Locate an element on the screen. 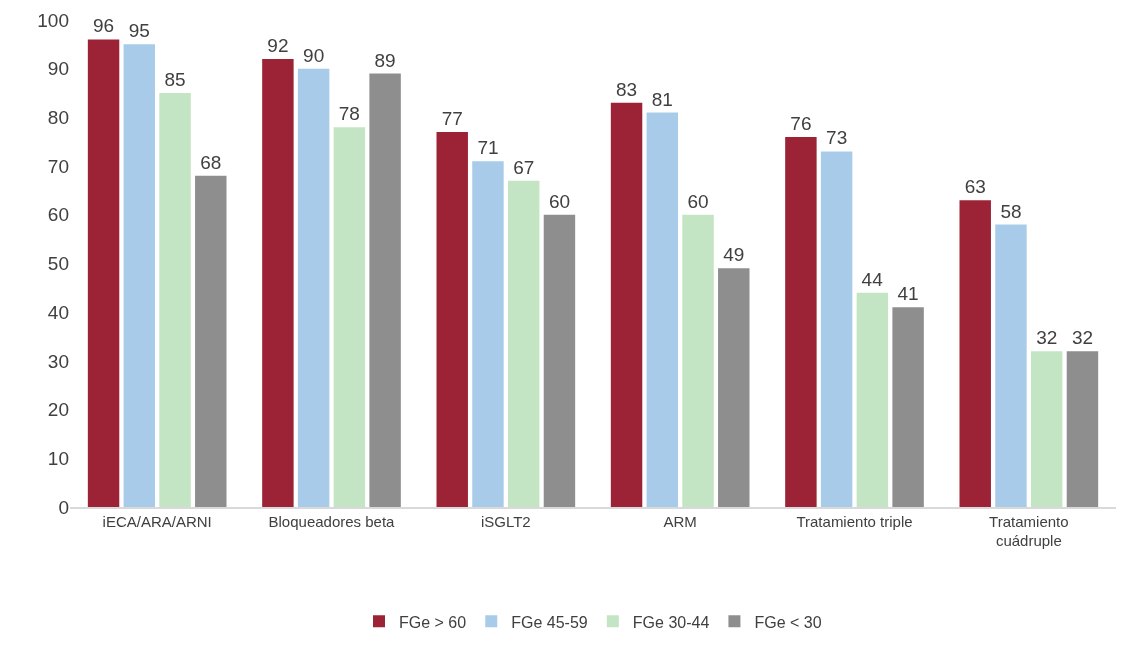  x-tick-label: Tratamiento cuádruple is located at coordinates (1029, 531).